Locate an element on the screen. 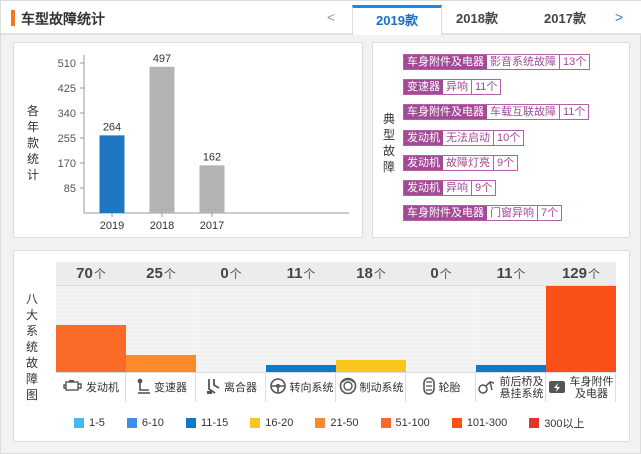 The height and width of the screenshot is (454, 641). legend-item: 16-20 is located at coordinates (271, 423).